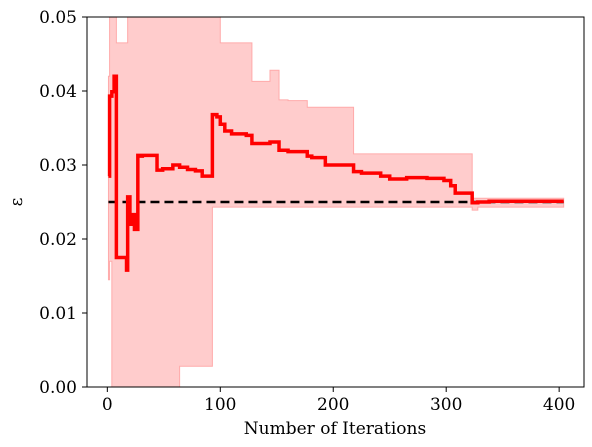  What do you see at coordinates (335, 429) in the screenshot?
I see `x-axis-label: Number of Iterations` at bounding box center [335, 429].